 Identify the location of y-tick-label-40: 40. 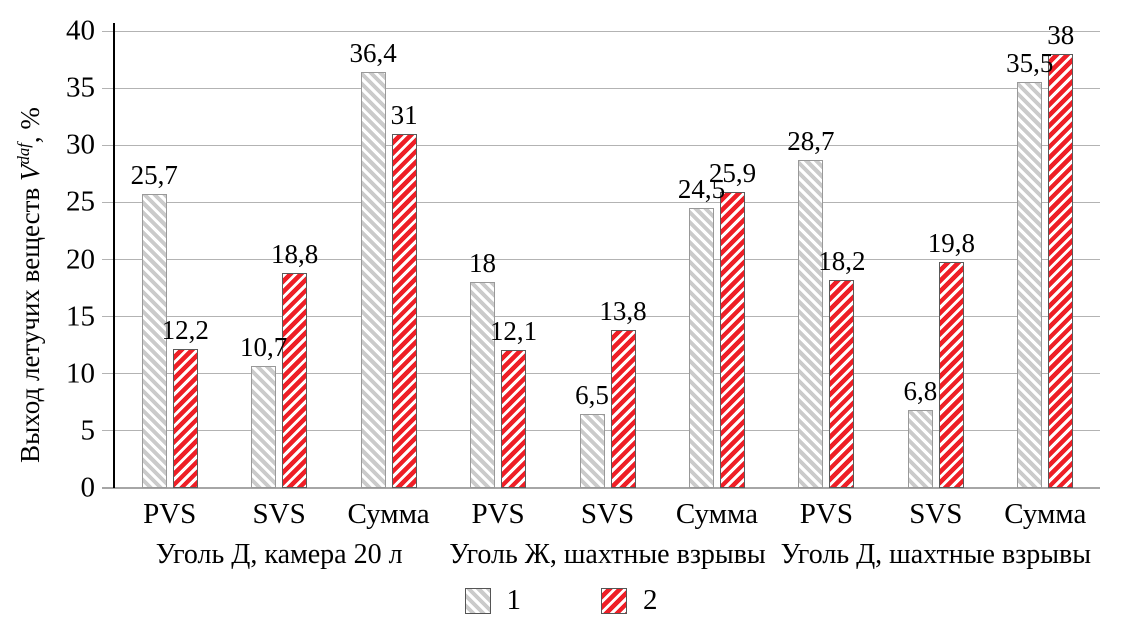
(80, 30).